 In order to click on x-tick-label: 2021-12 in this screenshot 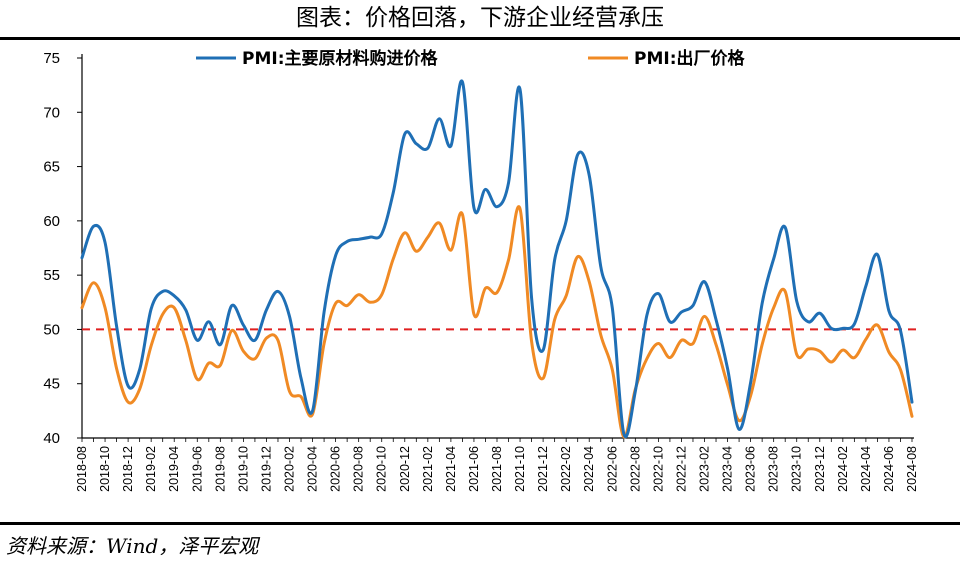, I will do `click(543, 469)`.